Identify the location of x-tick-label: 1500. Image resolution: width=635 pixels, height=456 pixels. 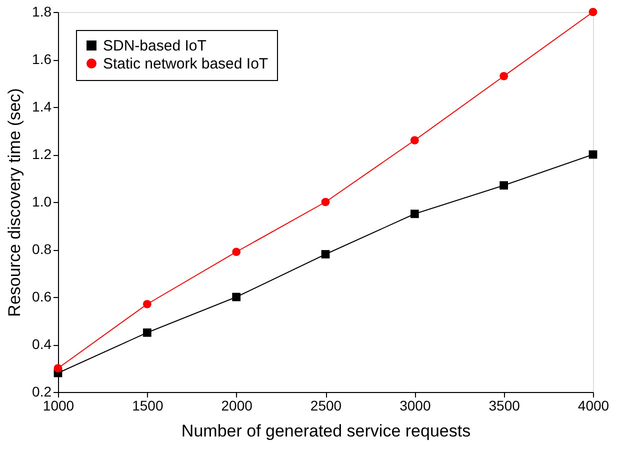
(148, 406).